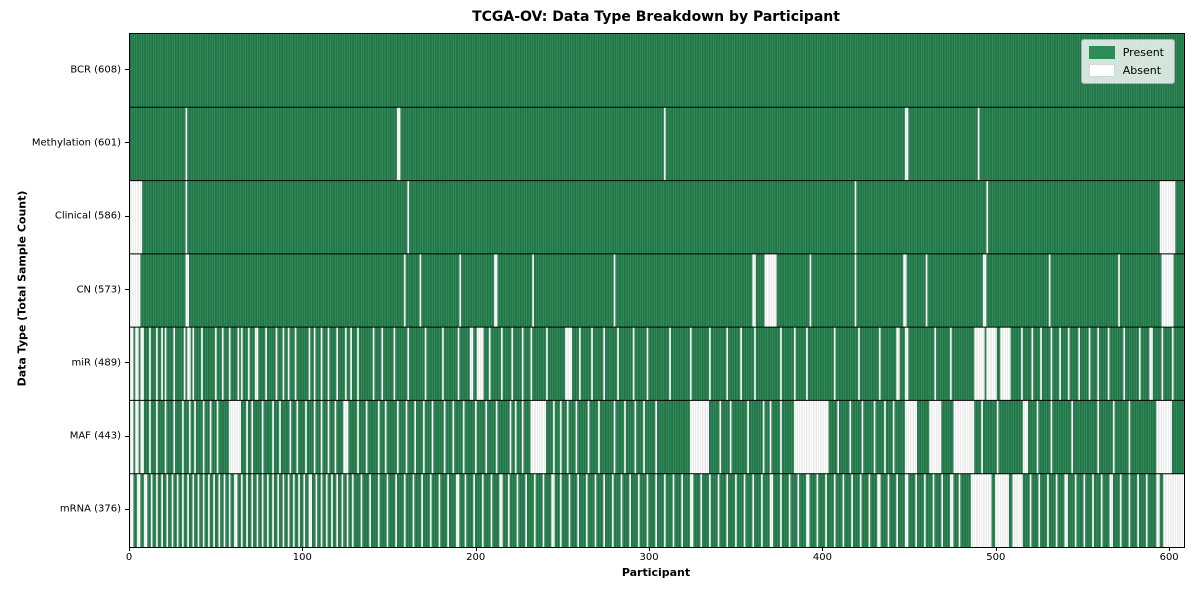 The width and height of the screenshot is (1200, 600). What do you see at coordinates (1143, 52) in the screenshot?
I see `legend-label-present: Present` at bounding box center [1143, 52].